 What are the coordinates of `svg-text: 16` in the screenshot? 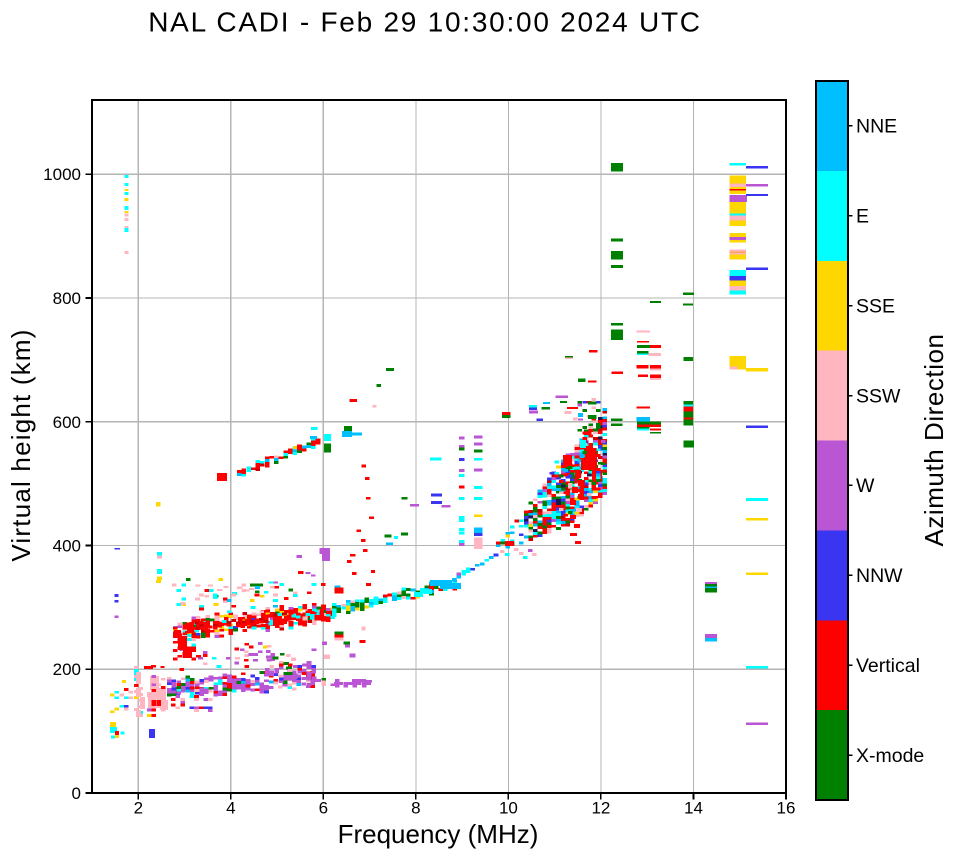 It's located at (786, 808).